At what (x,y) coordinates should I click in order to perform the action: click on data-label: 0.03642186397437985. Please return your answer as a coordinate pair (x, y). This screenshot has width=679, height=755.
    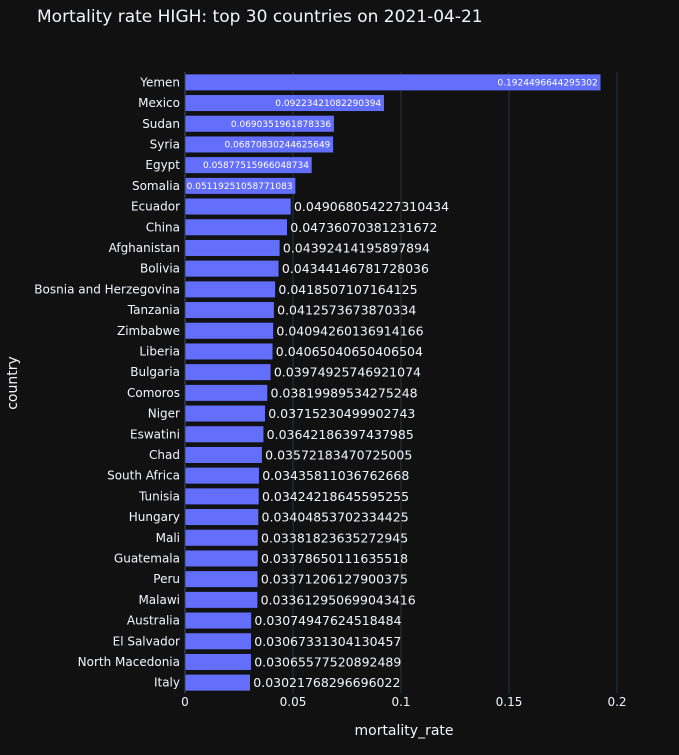
    Looking at the image, I should click on (340, 434).